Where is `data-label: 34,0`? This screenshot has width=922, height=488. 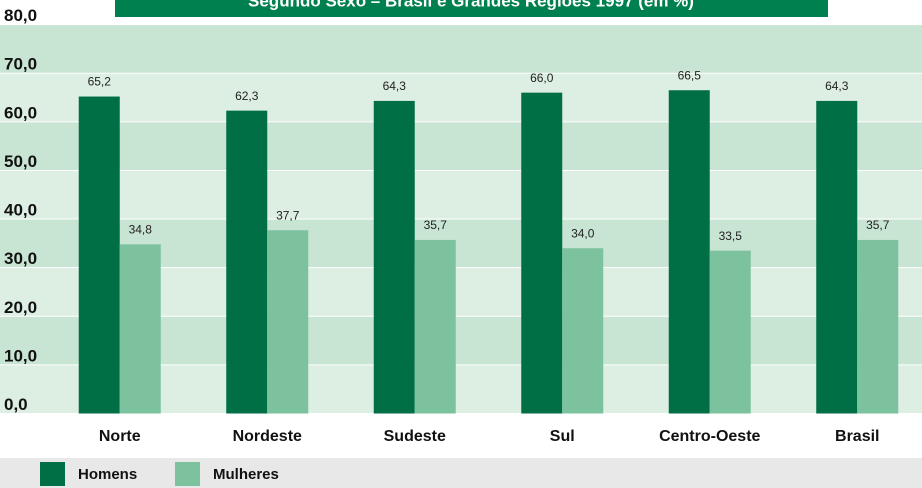 data-label: 34,0 is located at coordinates (583, 233).